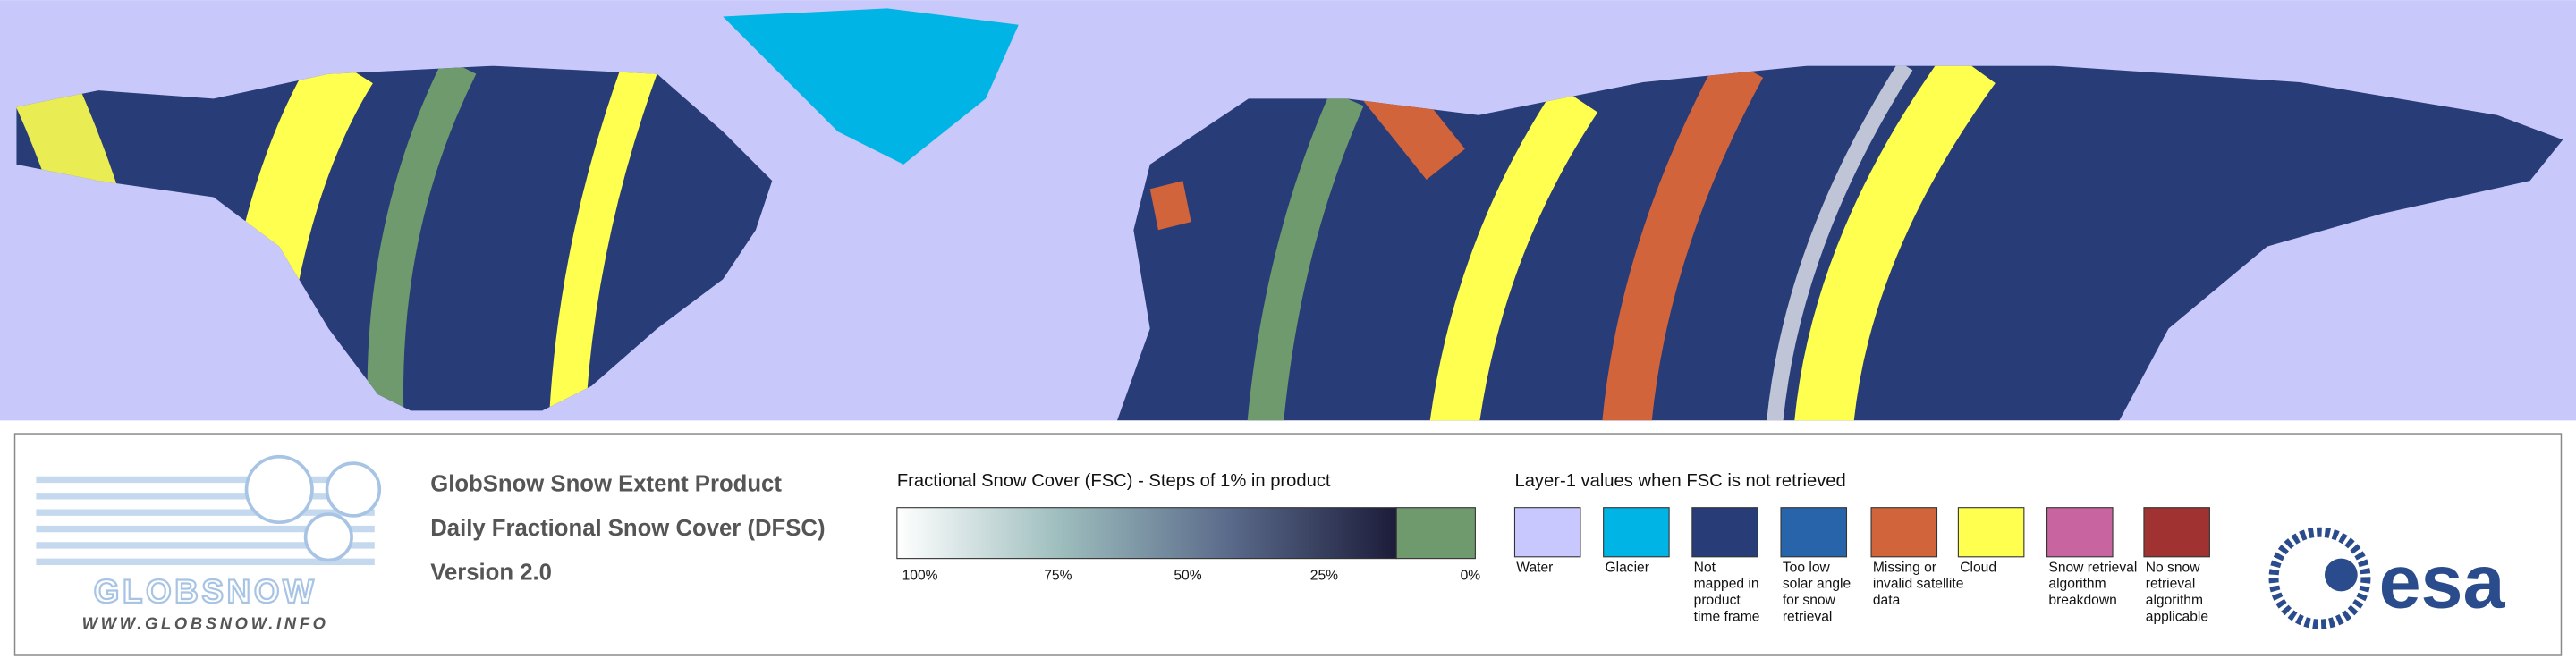  Describe the element at coordinates (1058, 576) in the screenshot. I see `fsc-tick-label: 75%` at that location.